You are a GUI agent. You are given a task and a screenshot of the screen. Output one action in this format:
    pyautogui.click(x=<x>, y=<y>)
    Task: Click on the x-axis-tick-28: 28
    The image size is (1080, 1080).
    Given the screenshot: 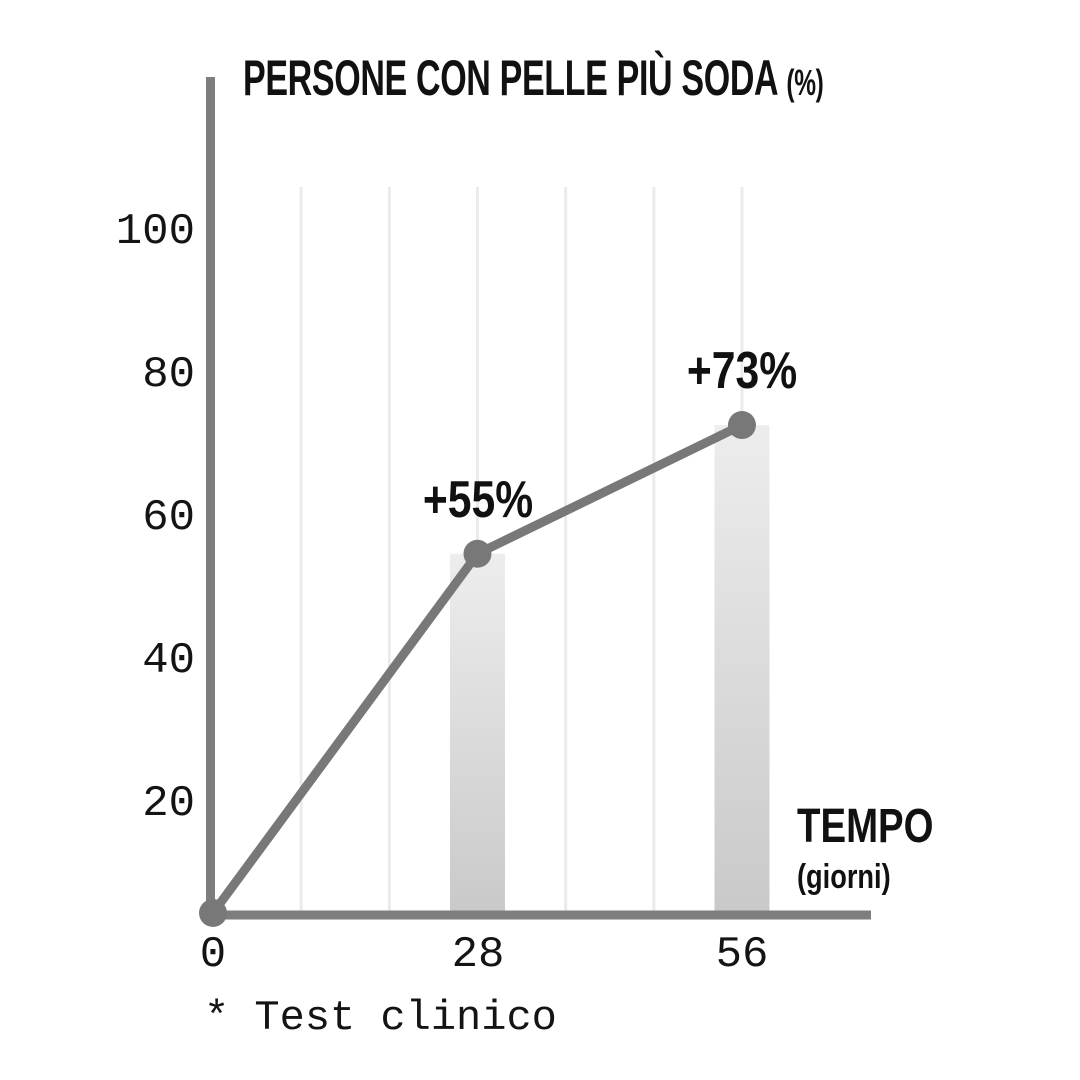 What is the action you would take?
    pyautogui.click(x=478, y=955)
    